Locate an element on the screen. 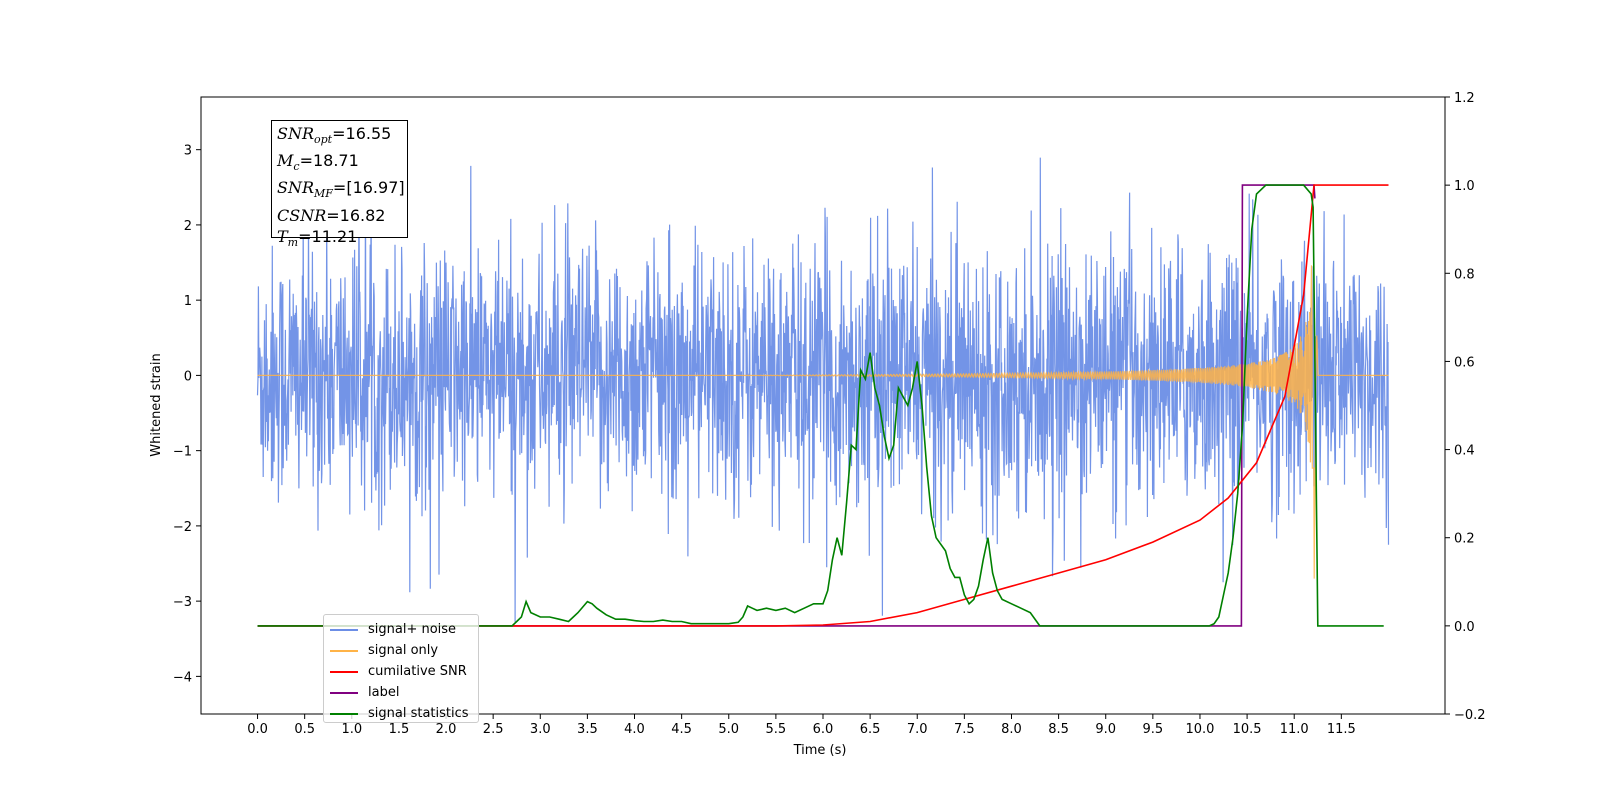 The image size is (1600, 800). x-tick-label: 6.5 is located at coordinates (870, 729).